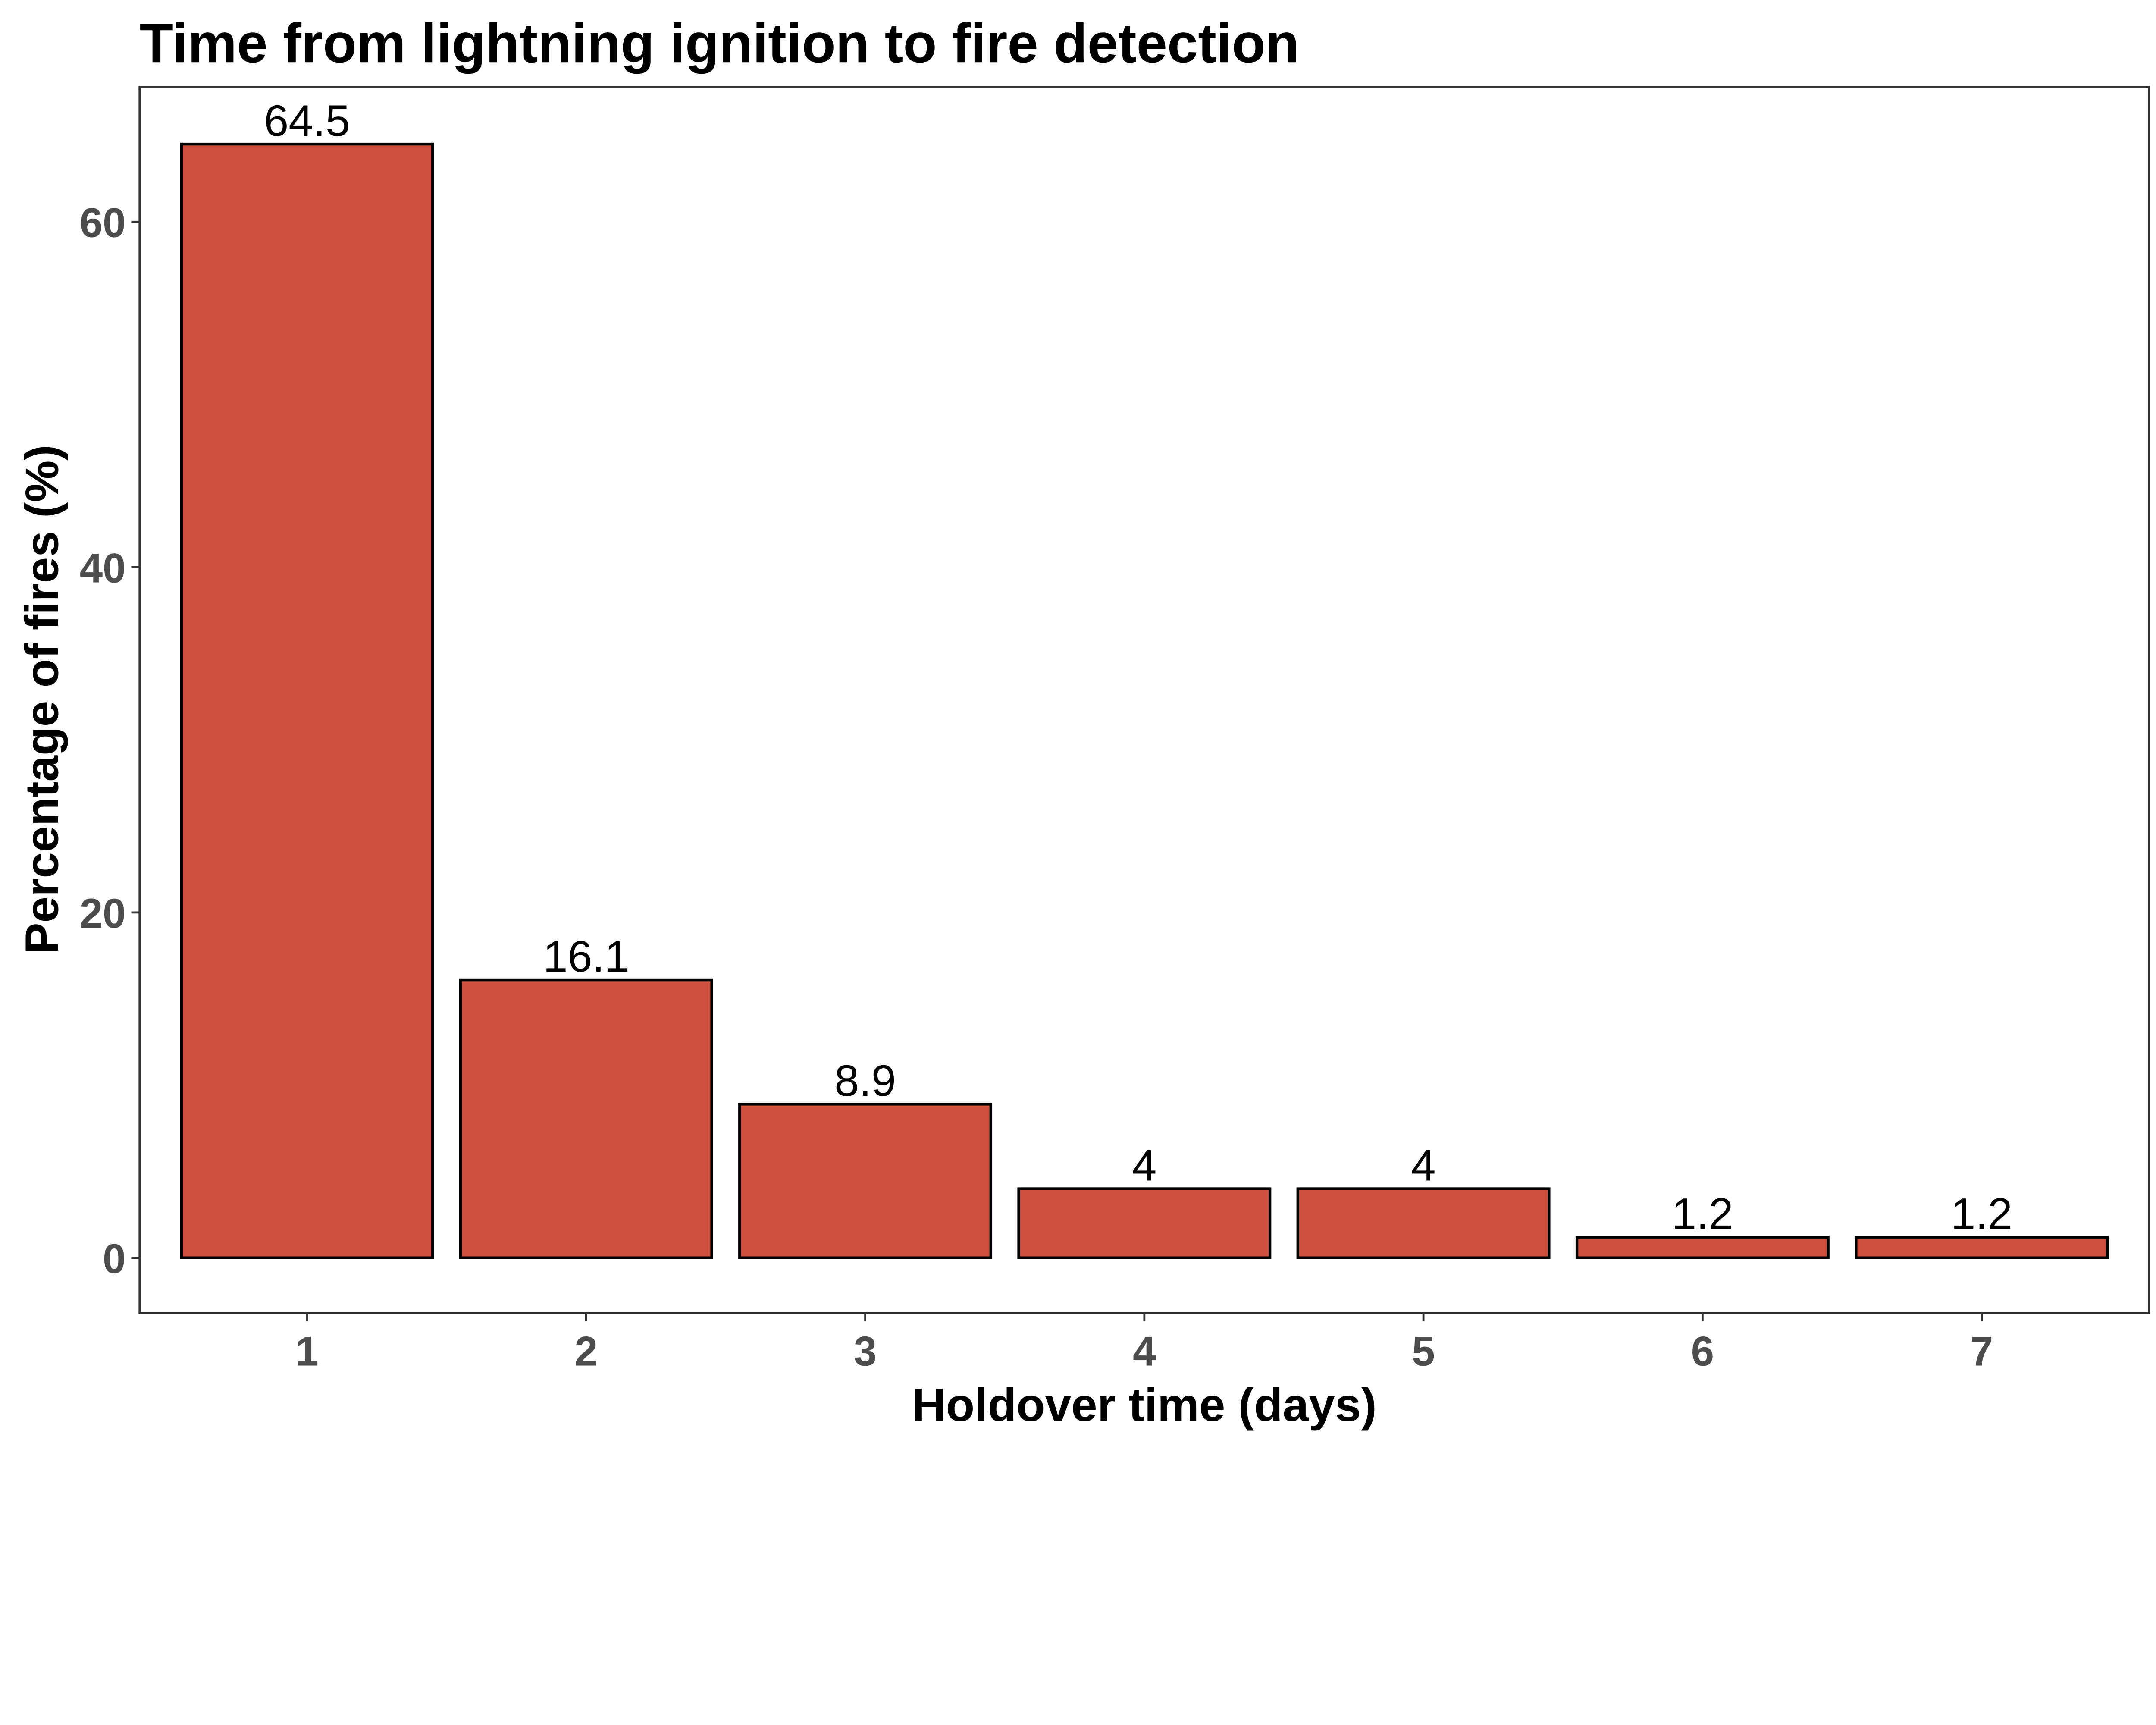  I want to click on y-axis: 0 20 40 60, so click(110, 741).